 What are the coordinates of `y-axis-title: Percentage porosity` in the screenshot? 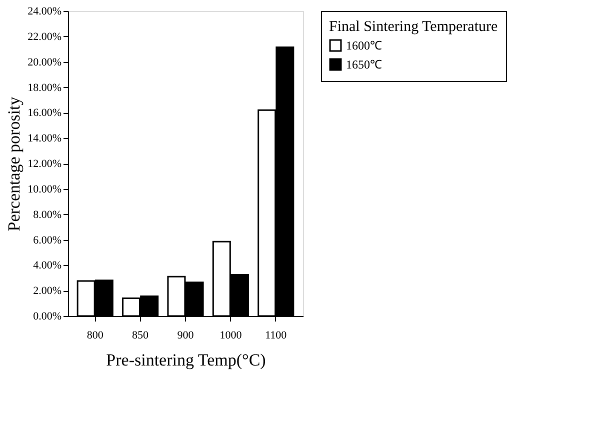 It's located at (14, 164).